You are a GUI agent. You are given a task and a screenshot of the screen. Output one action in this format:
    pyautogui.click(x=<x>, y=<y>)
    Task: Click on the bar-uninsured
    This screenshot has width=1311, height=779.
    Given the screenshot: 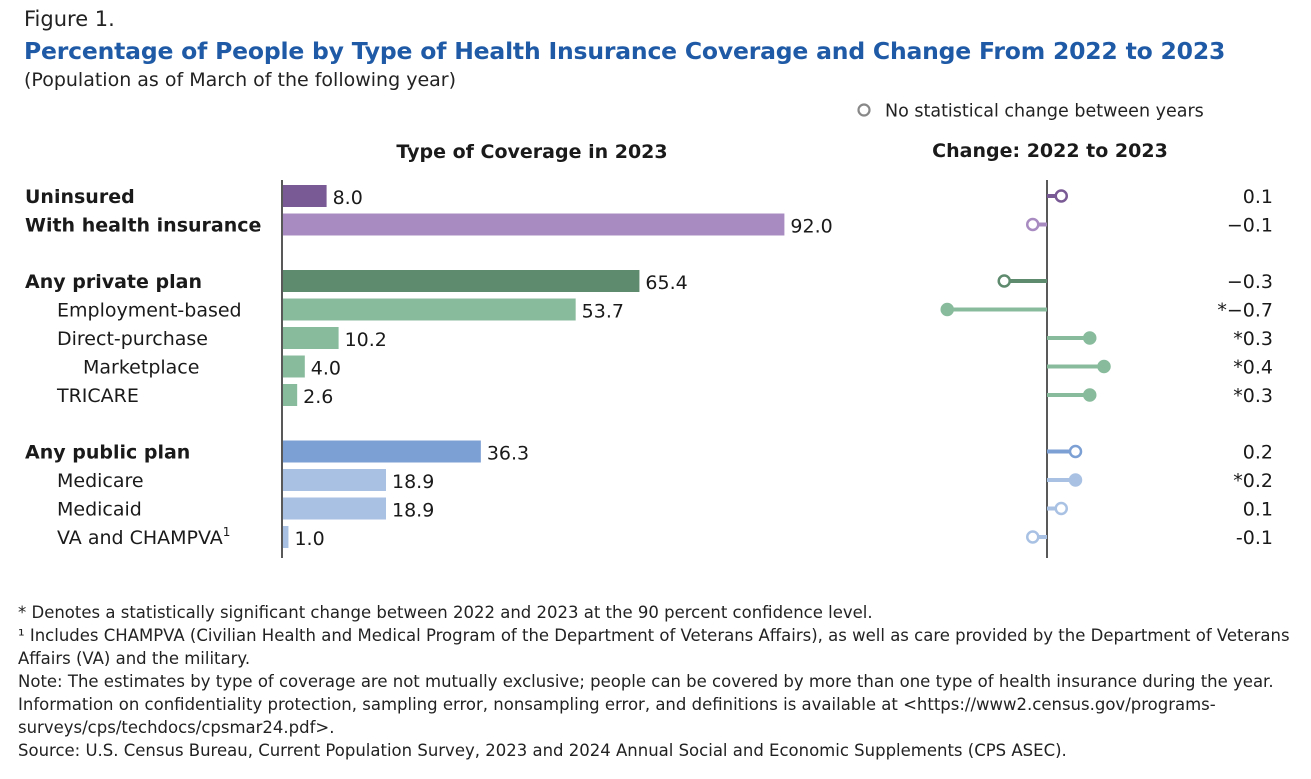 What is the action you would take?
    pyautogui.click(x=305, y=196)
    